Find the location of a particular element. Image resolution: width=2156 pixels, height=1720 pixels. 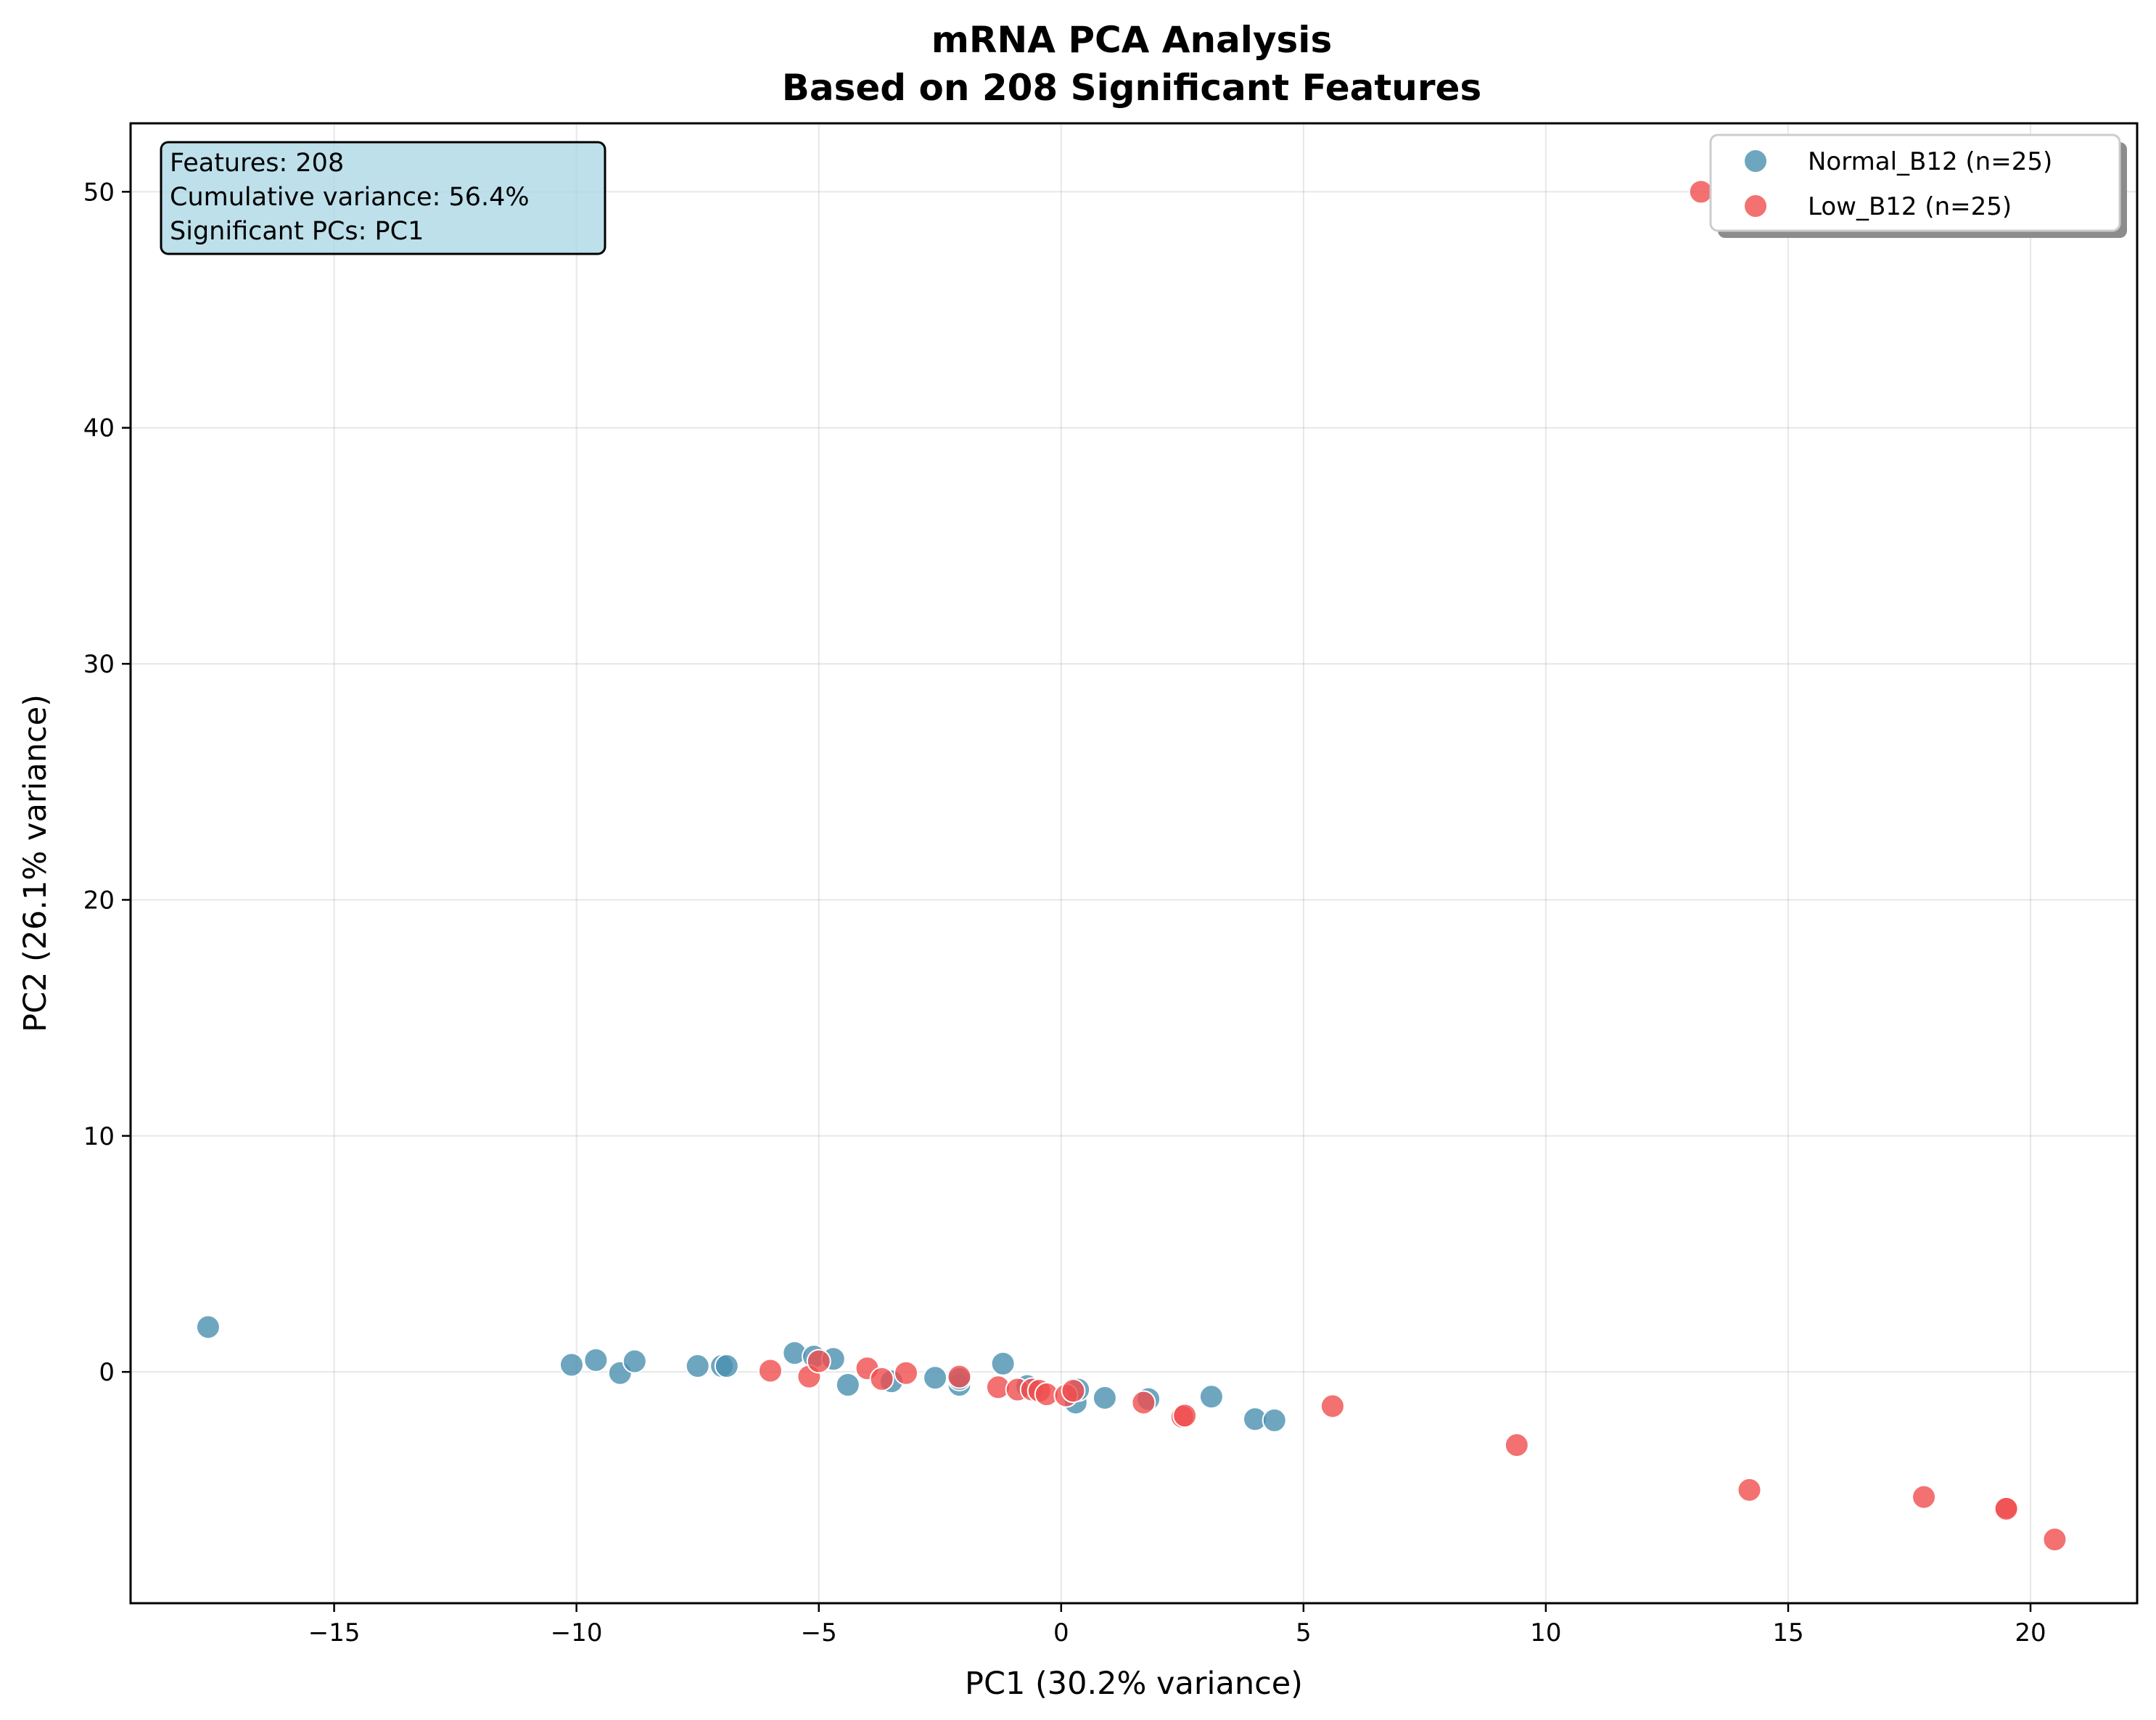

x-tick-label: −10 is located at coordinates (577, 1632).